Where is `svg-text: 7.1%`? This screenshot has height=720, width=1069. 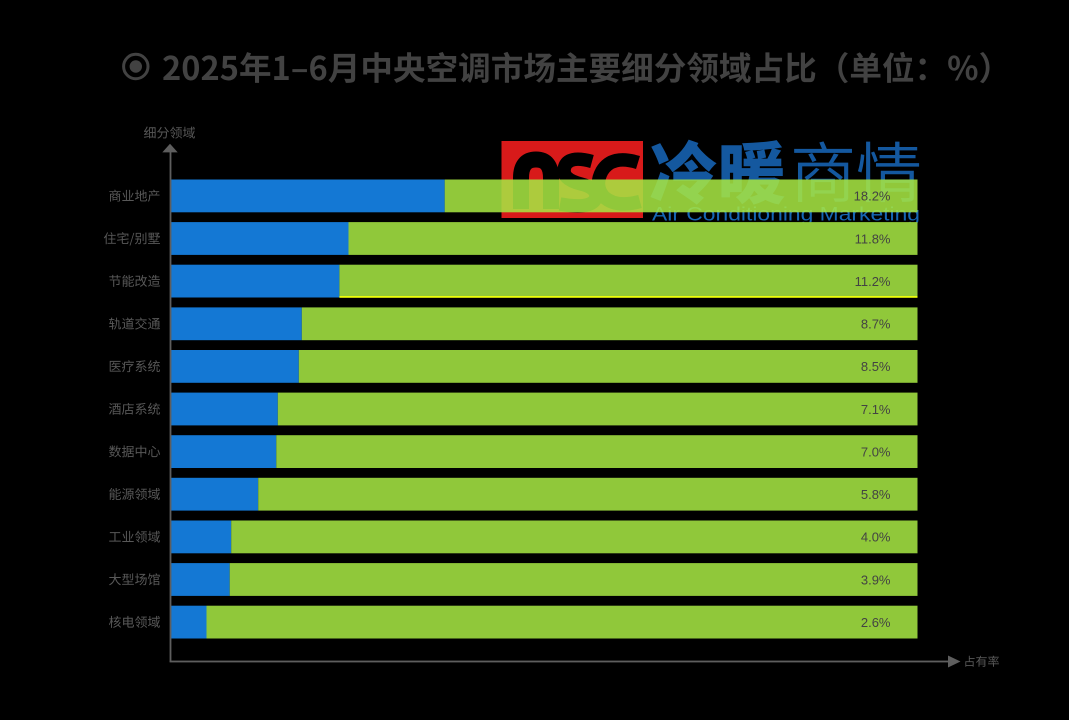
svg-text: 7.1% is located at coordinates (876, 409).